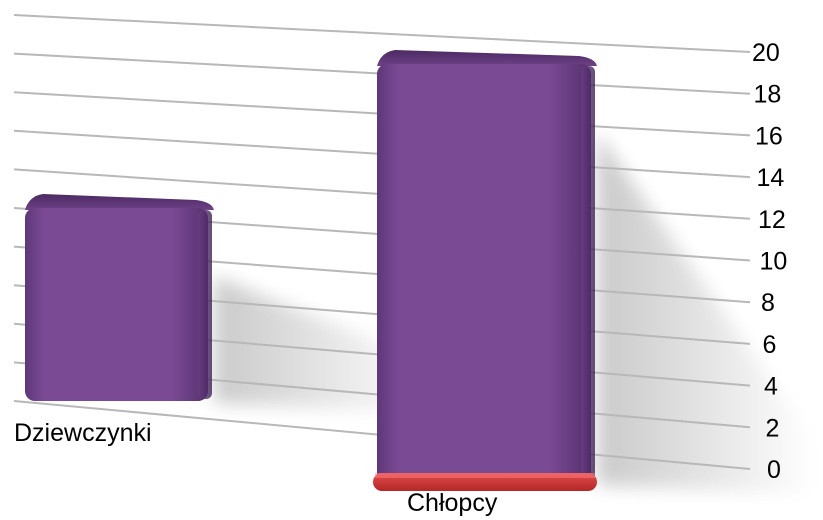 This screenshot has height=520, width=823. Describe the element at coordinates (768, 95) in the screenshot. I see `y-tick-label: 18` at that location.